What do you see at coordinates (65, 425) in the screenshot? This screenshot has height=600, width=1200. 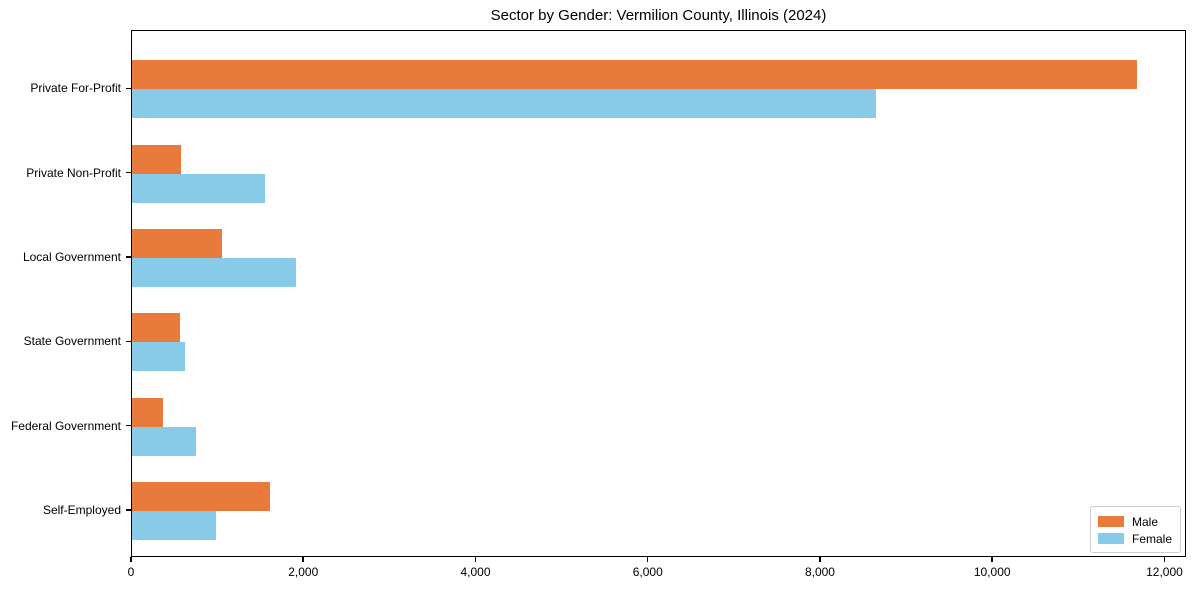 I see `y-axis-label-federal-government: Federal Government` at bounding box center [65, 425].